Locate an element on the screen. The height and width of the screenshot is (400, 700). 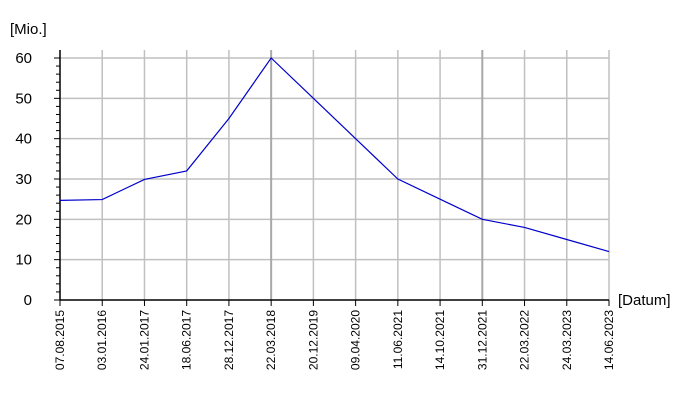
x-tick-label: 14.10.2021 is located at coordinates (440, 340).